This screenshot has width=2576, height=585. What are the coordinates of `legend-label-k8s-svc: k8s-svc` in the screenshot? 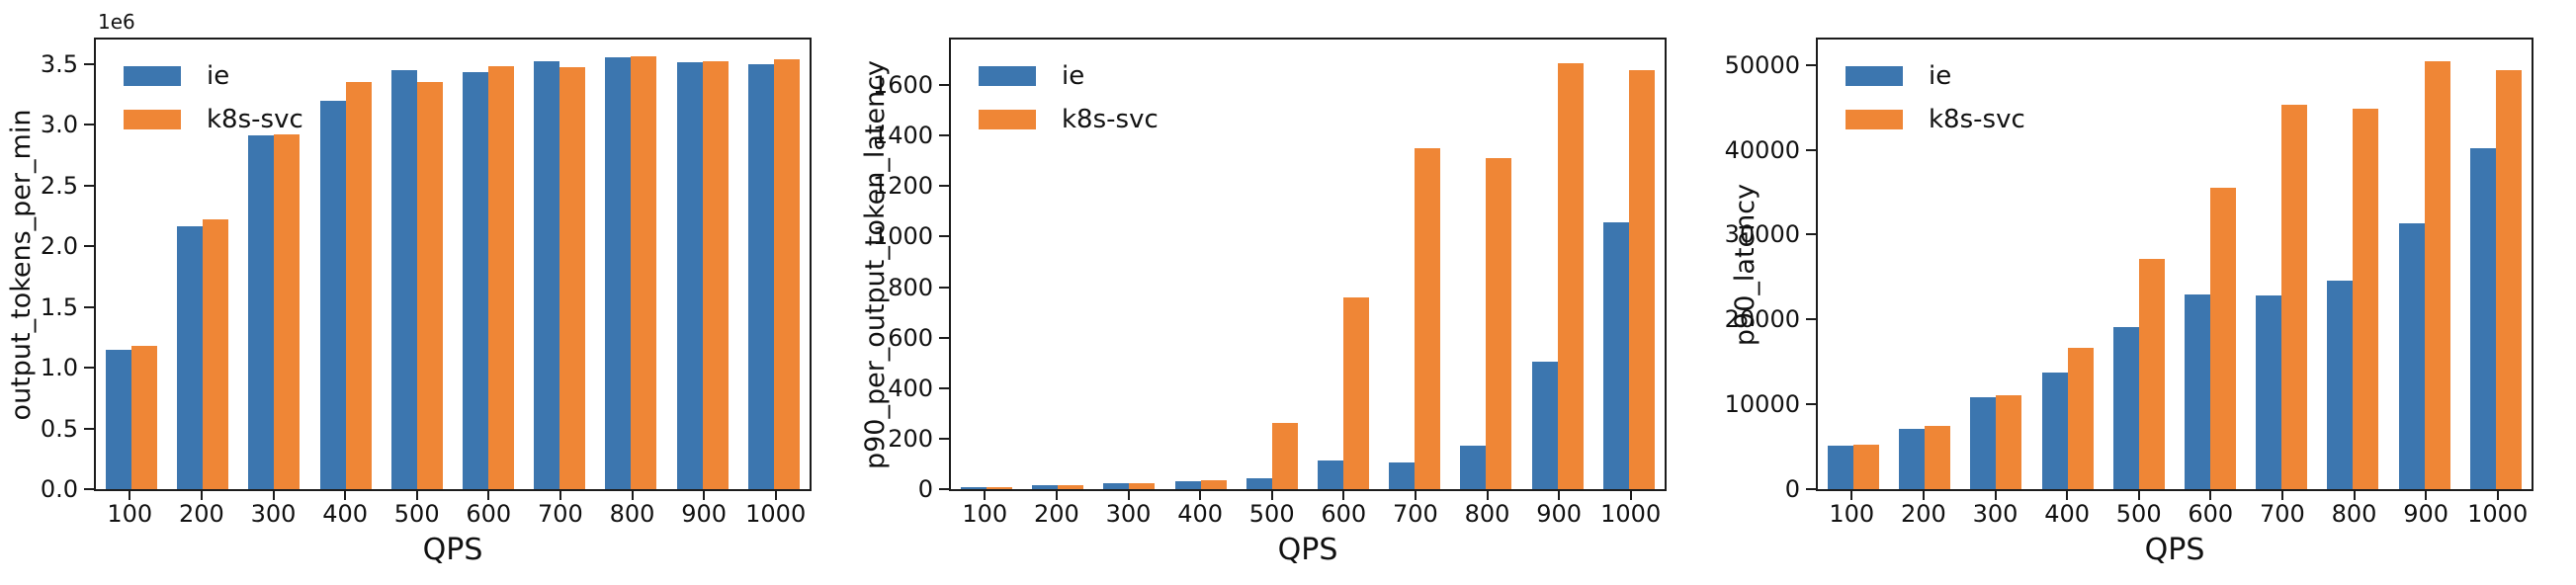 It's located at (1110, 119).